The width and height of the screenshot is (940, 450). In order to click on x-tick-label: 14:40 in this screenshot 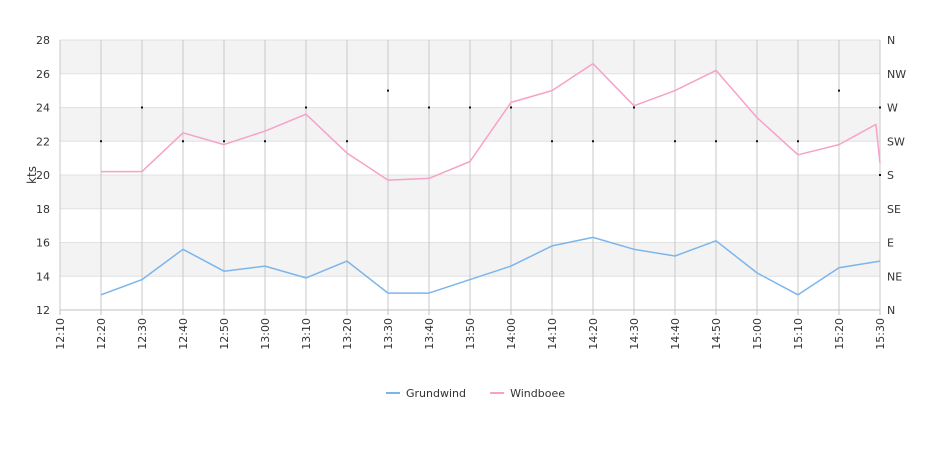, I will do `click(675, 334)`.